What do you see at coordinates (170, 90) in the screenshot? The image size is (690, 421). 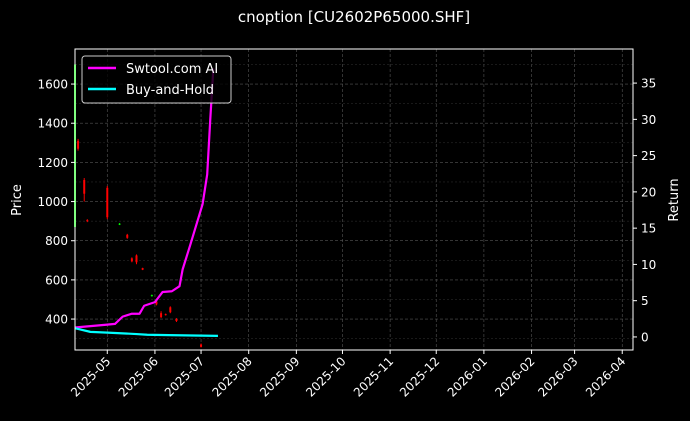 I see `legend-label-buyhold: Buy-and-Hold` at bounding box center [170, 90].